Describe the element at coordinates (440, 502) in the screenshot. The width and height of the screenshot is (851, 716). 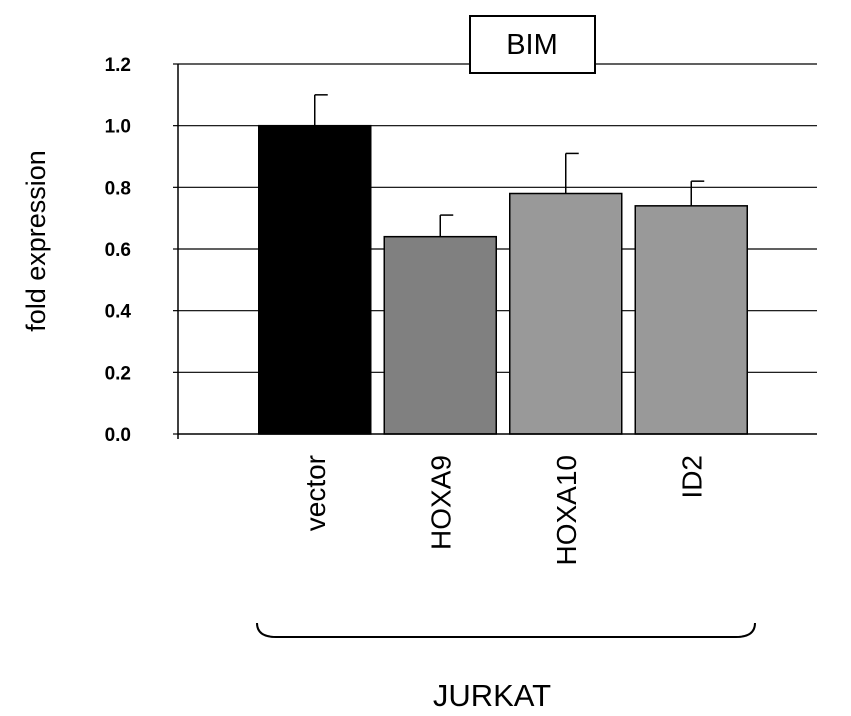
I see `category-label-hoxa9: HOXA9` at that location.